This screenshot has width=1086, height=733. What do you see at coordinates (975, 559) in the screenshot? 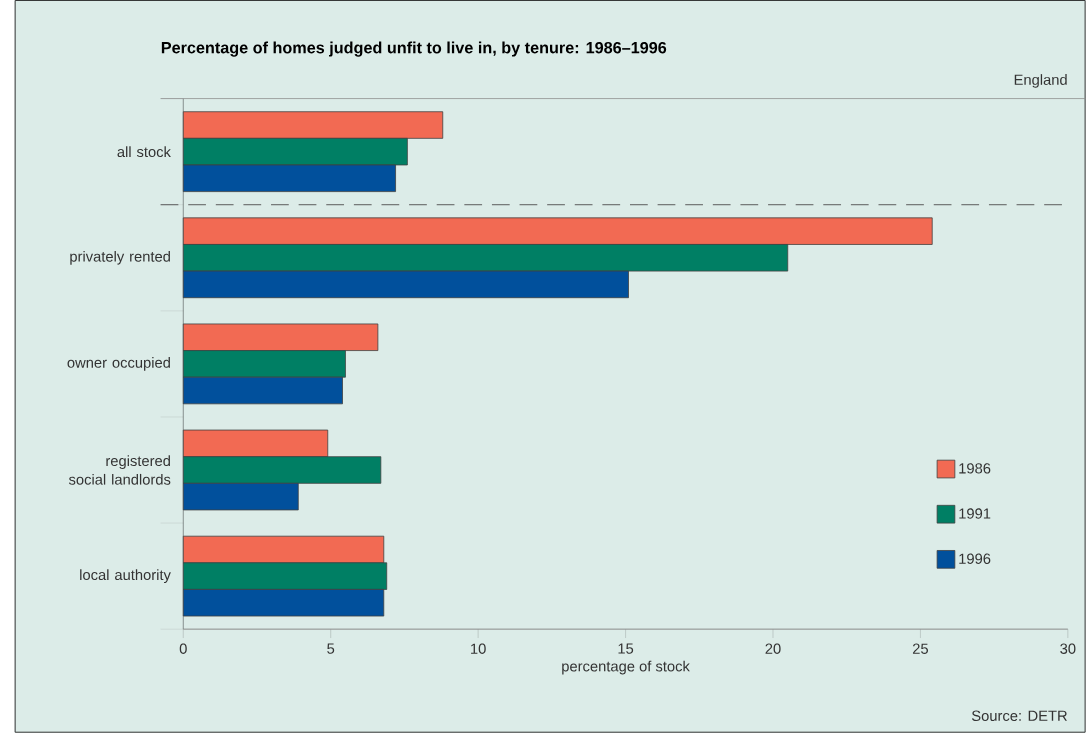
I see `legend-label: 1996` at bounding box center [975, 559].